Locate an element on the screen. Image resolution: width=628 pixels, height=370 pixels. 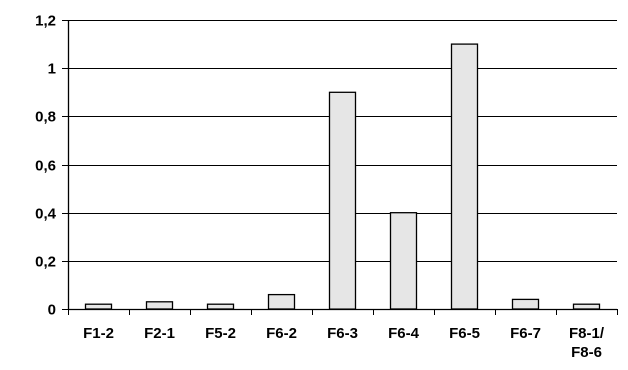
x-tick-label: F2-1 is located at coordinates (159, 333).